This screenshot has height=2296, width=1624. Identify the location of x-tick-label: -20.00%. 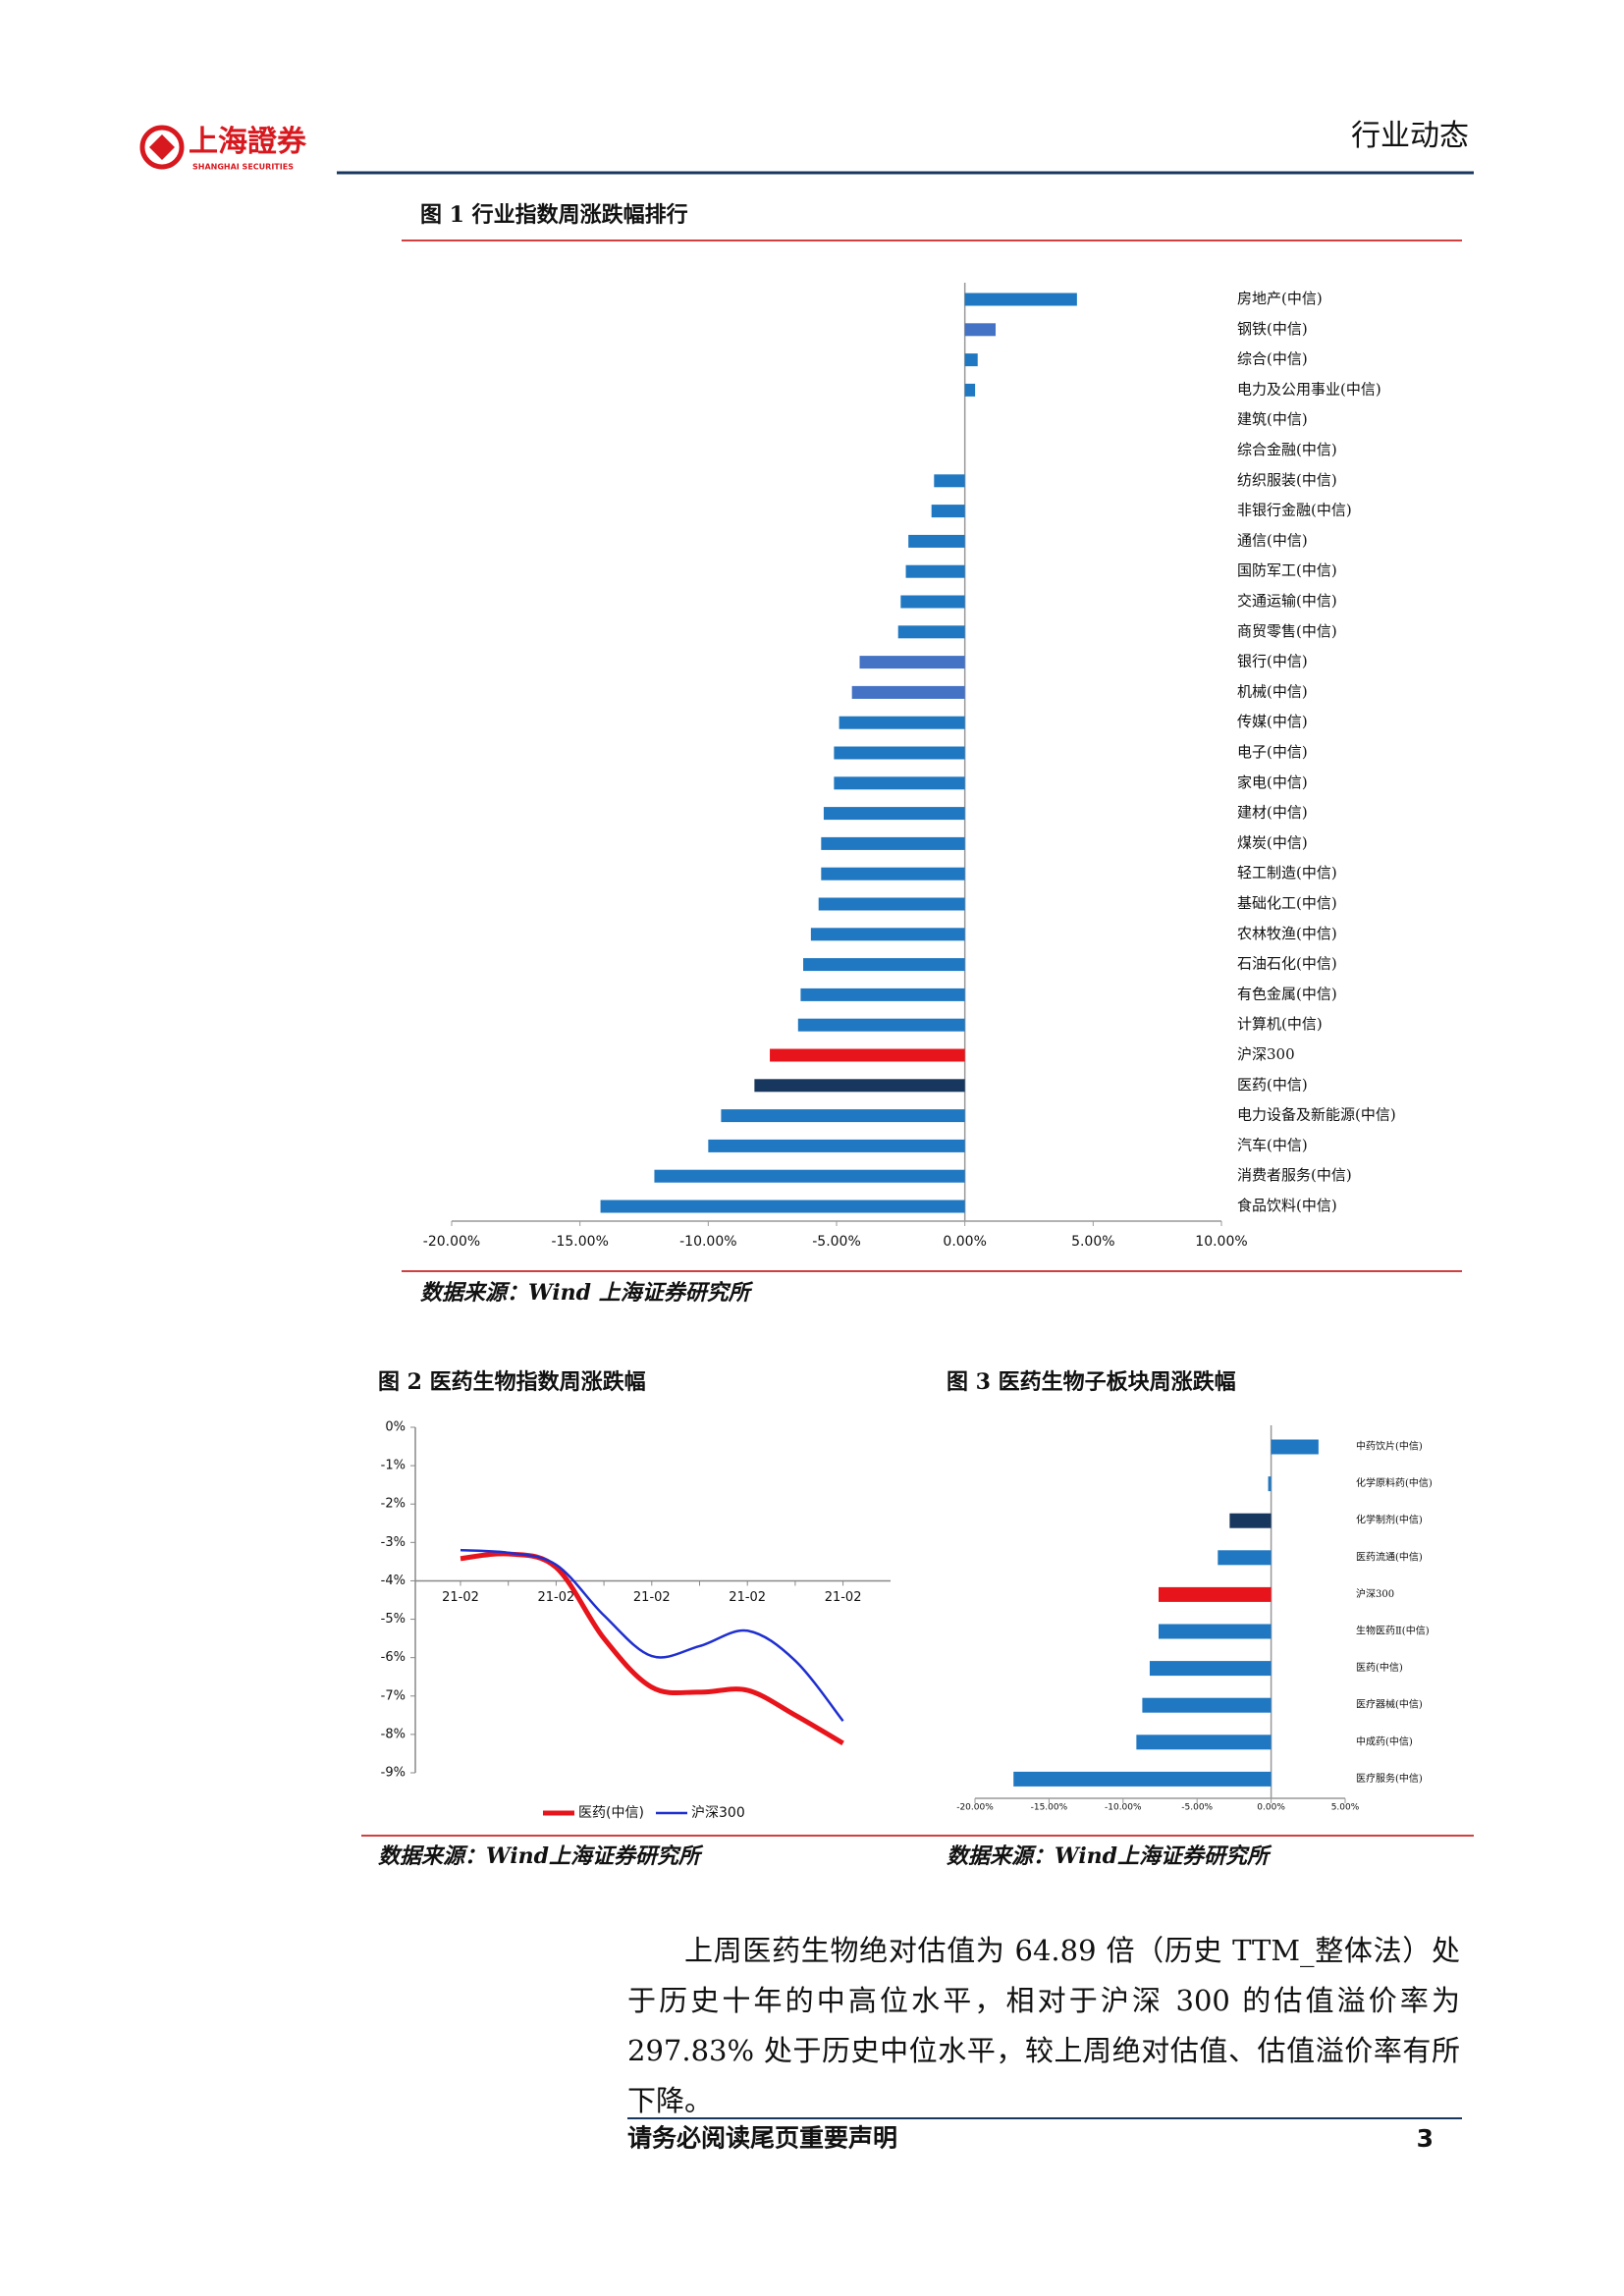
(975, 1808).